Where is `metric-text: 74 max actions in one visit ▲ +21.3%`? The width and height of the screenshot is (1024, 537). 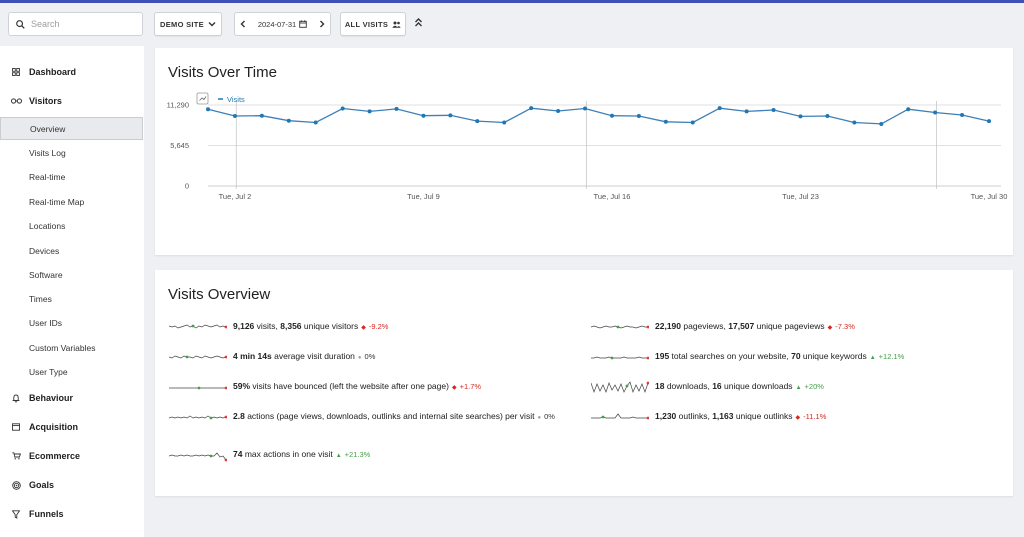
metric-text: 74 max actions in one visit ▲ +21.3% is located at coordinates (301, 455).